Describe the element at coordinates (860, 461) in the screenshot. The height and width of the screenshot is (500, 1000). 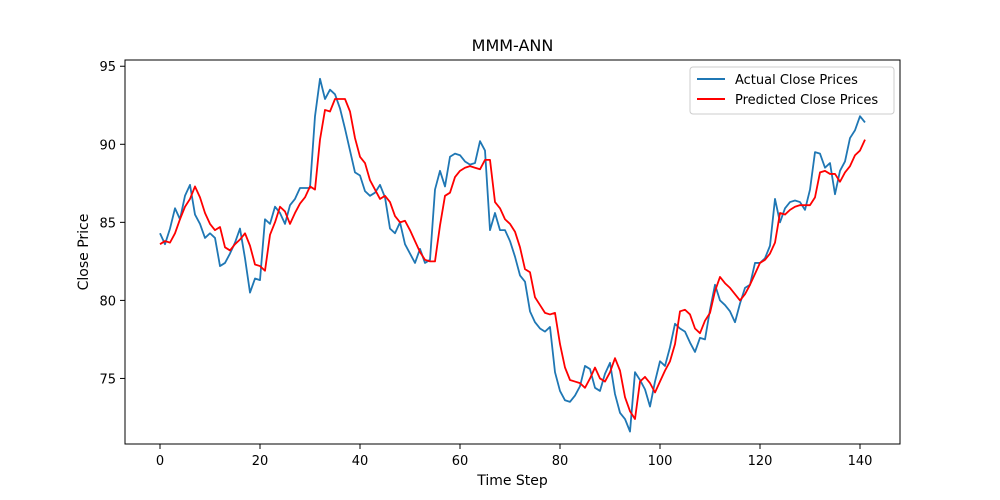
I see `x-tick-label: 140` at that location.